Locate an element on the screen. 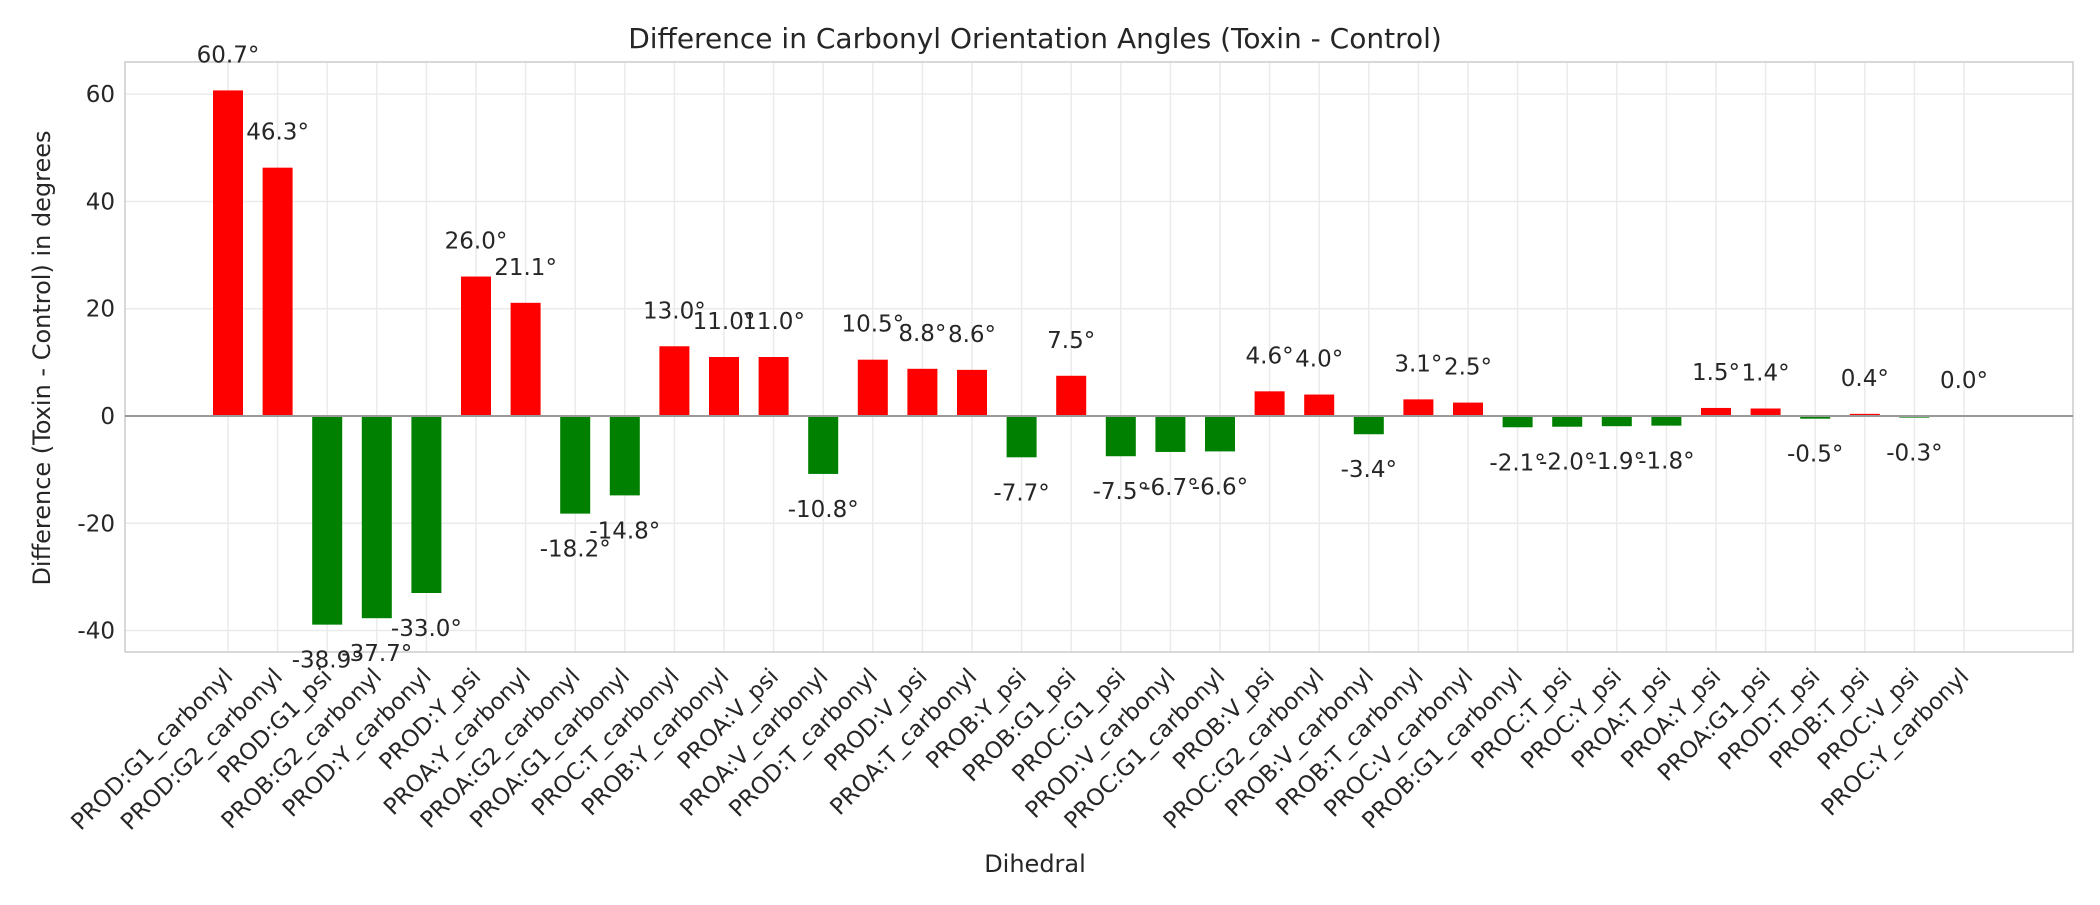  y-tick-label: -40 is located at coordinates (96, 632).